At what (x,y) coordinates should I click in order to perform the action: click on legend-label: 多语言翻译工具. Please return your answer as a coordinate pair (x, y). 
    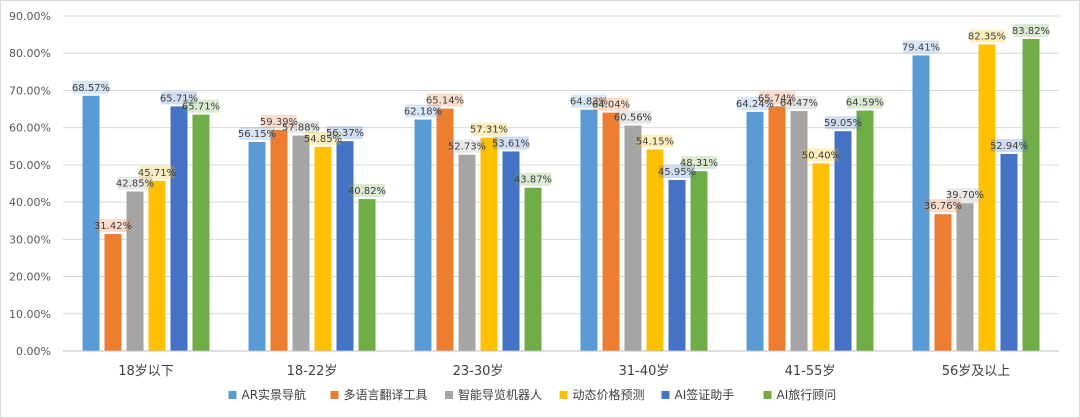
    Looking at the image, I should click on (386, 395).